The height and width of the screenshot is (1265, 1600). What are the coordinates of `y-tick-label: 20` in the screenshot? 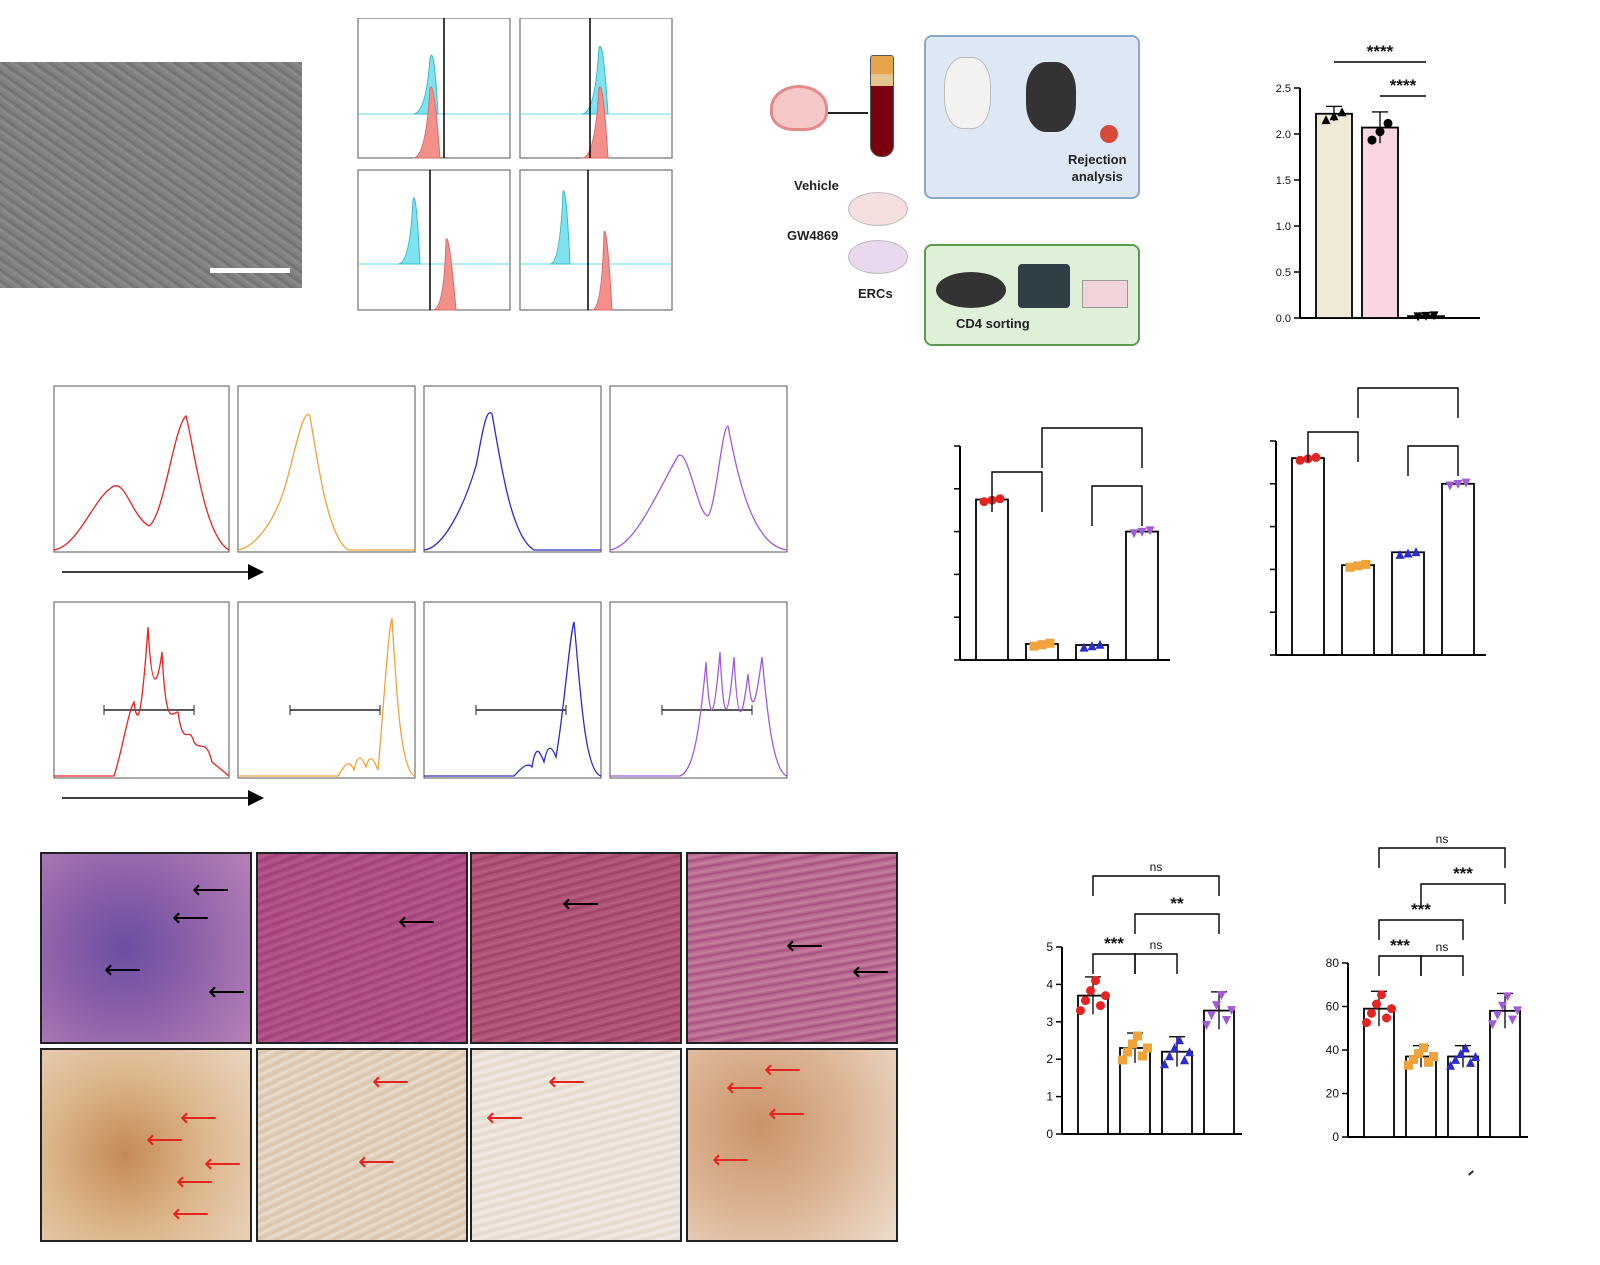 It's located at (1333, 1094).